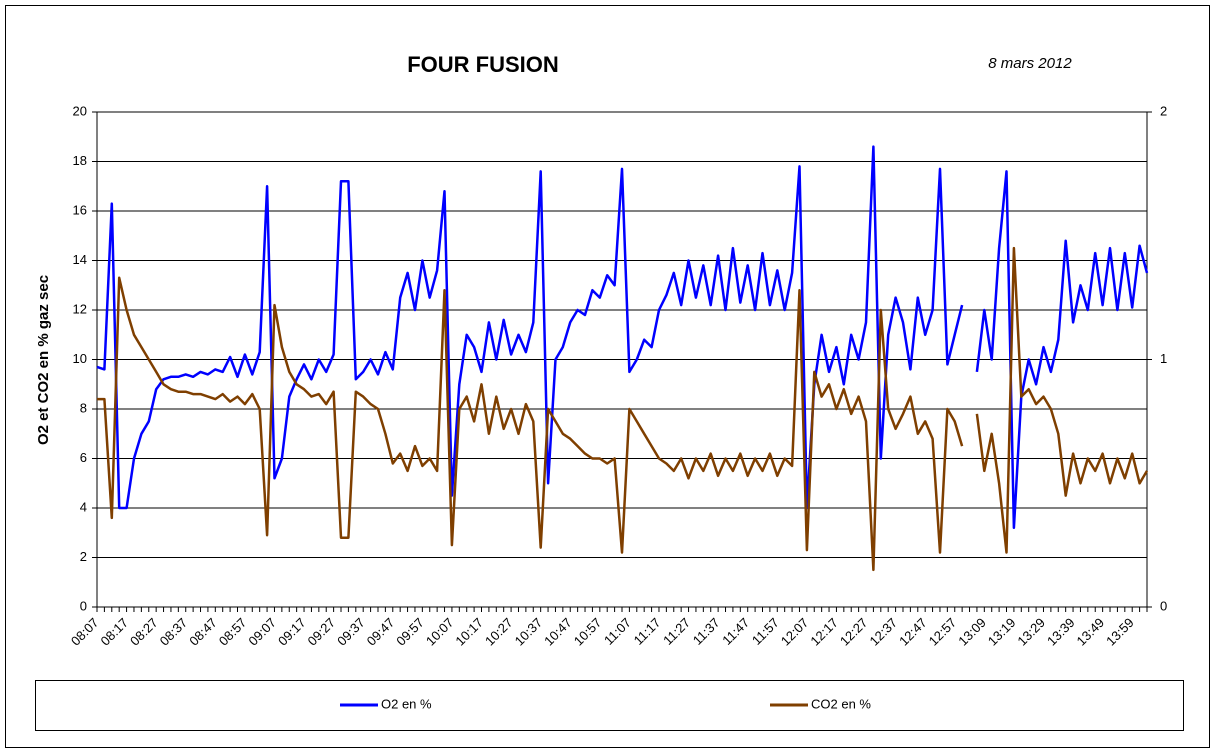  What do you see at coordinates (609, 705) in the screenshot?
I see `legend-box` at bounding box center [609, 705].